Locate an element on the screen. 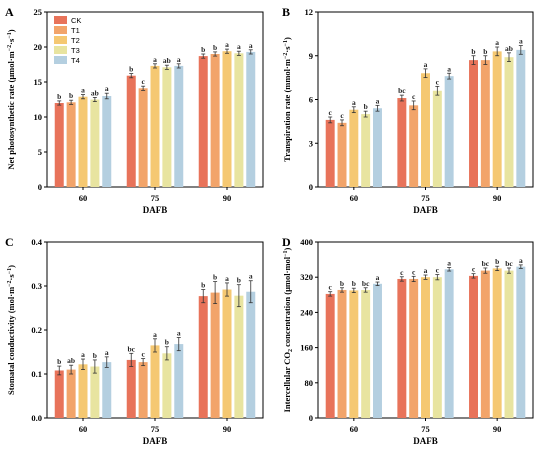 The height and width of the screenshot is (449, 550). legend-label: T3 is located at coordinates (75, 50).